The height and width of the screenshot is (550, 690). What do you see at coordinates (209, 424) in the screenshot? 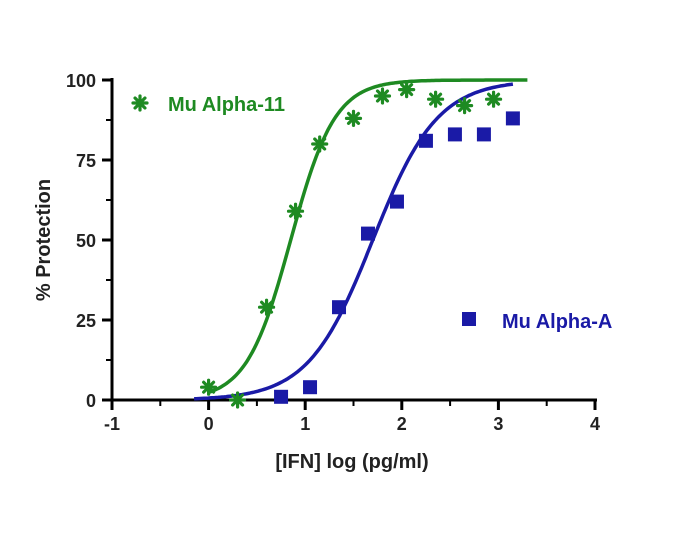
I see `x-tick-label: 0` at bounding box center [209, 424].